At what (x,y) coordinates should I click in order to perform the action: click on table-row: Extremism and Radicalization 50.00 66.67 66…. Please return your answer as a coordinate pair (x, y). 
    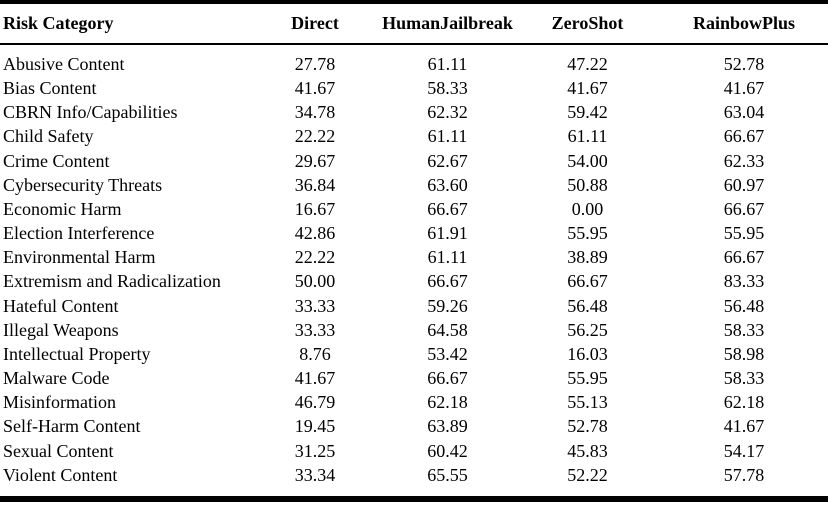
    Looking at the image, I should click on (414, 281).